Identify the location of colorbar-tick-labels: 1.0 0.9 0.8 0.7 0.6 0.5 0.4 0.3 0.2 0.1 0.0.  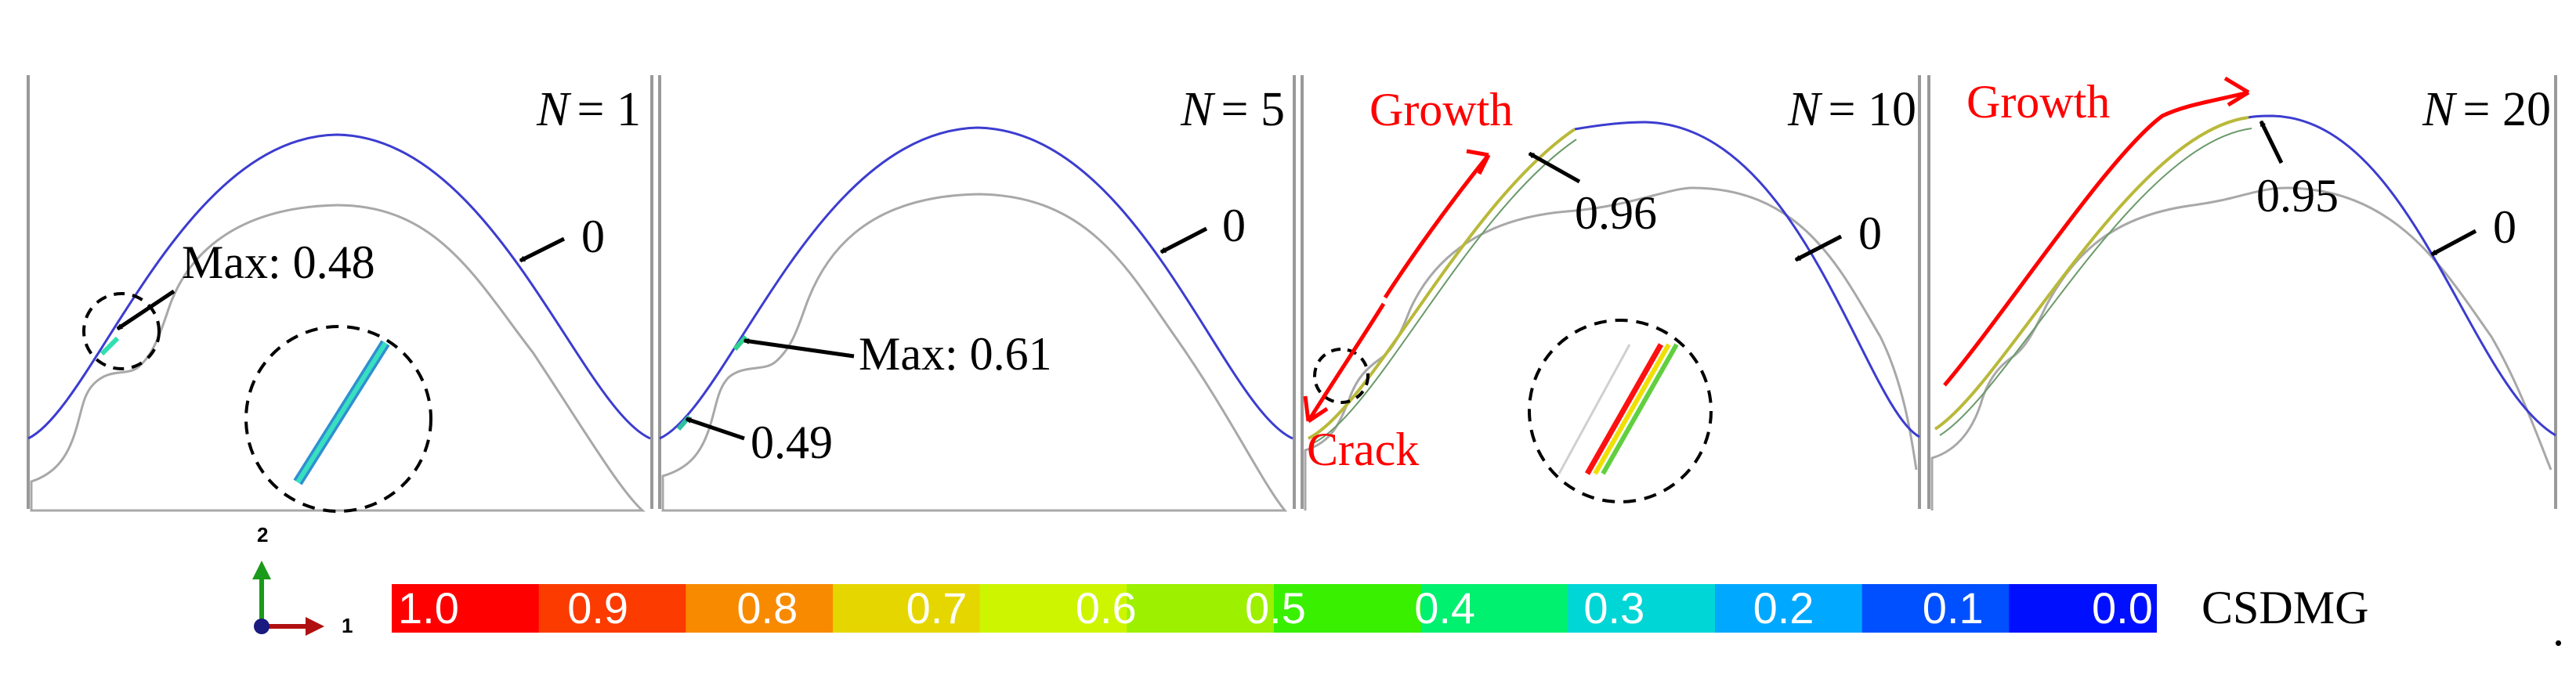
(1275, 608).